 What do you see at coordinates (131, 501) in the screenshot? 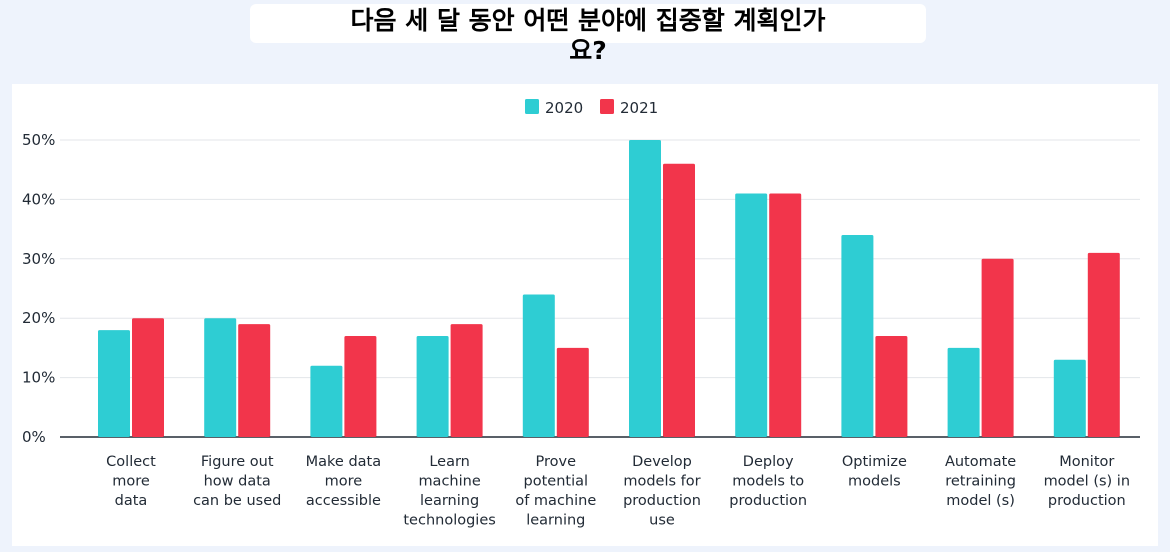
I see `x-category-label-line: data` at bounding box center [131, 501].